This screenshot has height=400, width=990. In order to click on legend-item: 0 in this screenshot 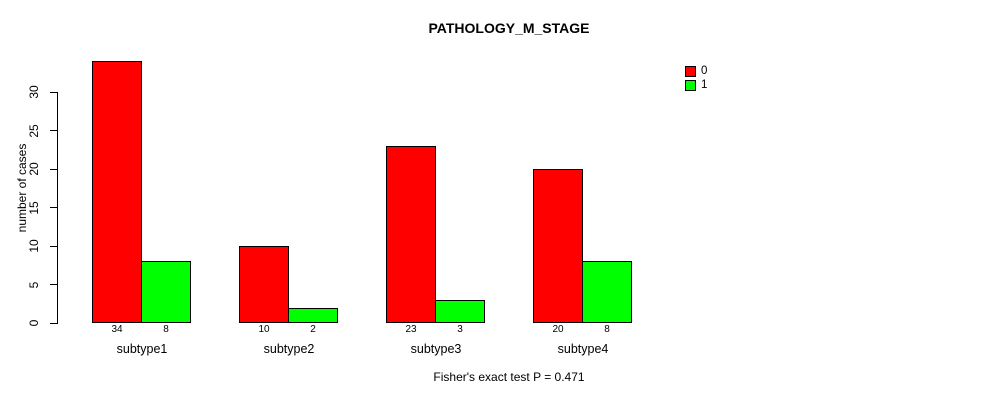, I will do `click(696, 71)`.